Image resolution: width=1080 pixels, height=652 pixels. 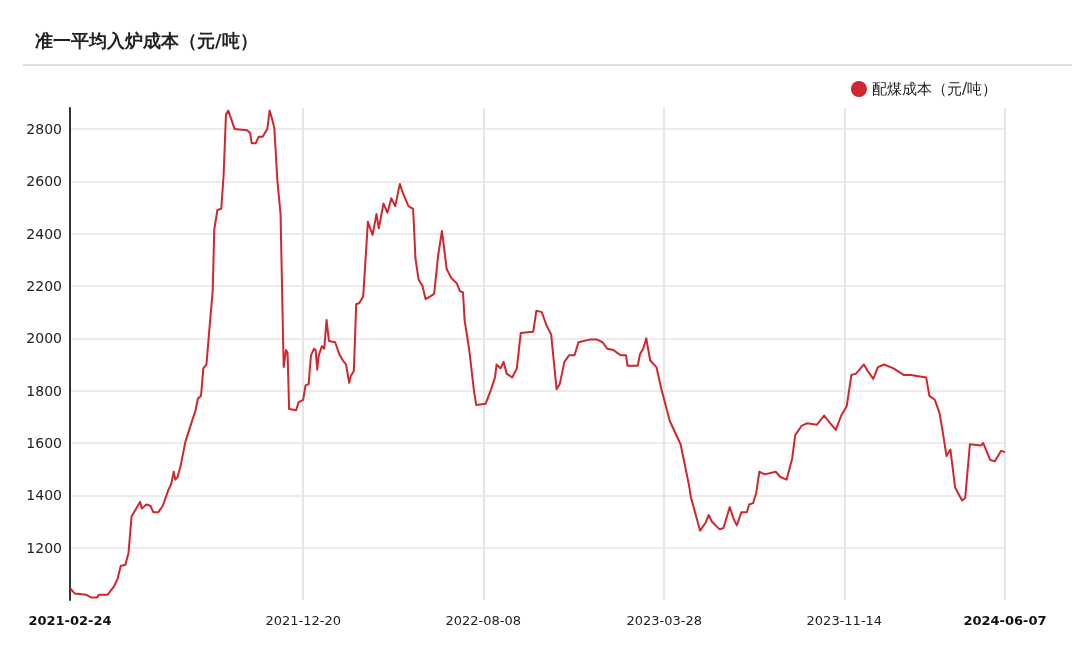 I want to click on y-tick-label: 2200, so click(x=44, y=285).